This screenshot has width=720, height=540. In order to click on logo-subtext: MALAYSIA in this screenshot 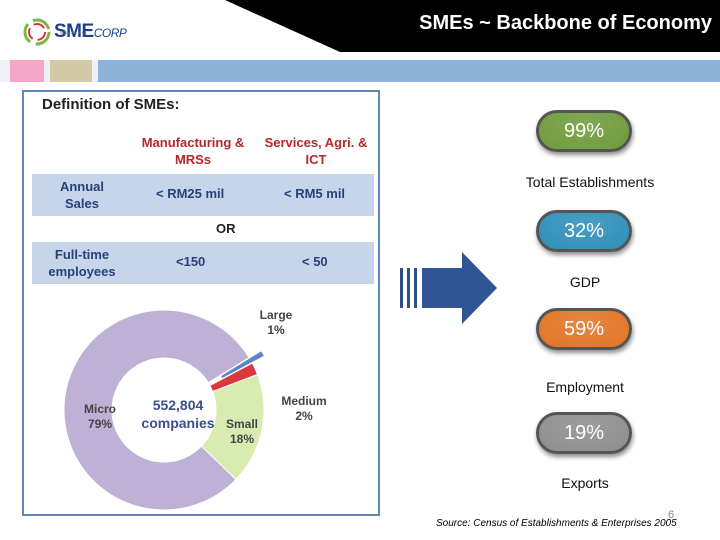, I will do `click(74, 32)`.